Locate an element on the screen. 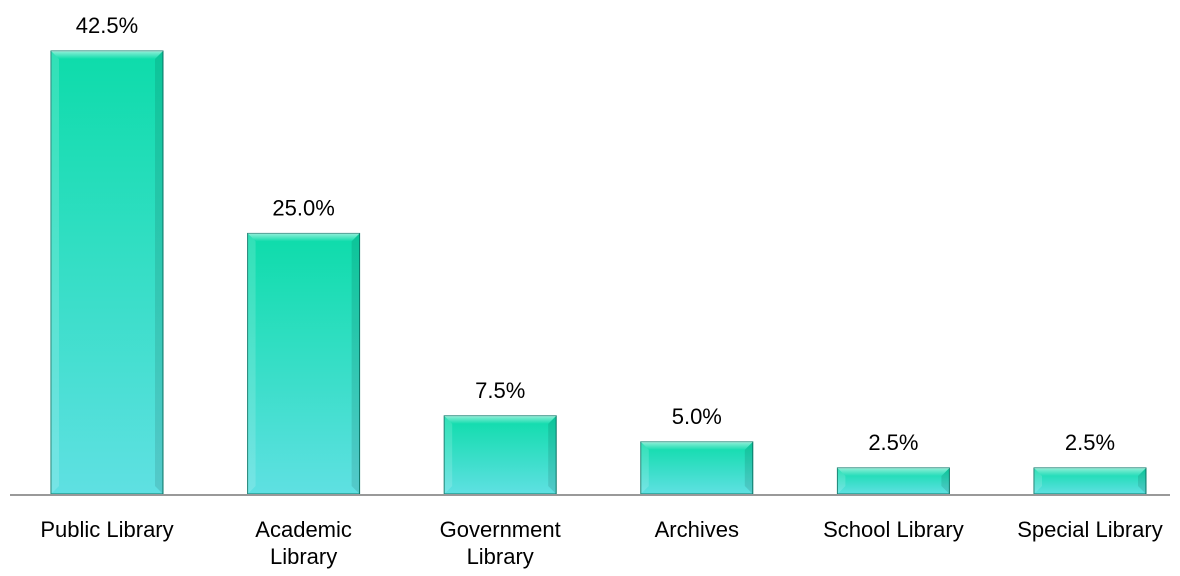 The width and height of the screenshot is (1180, 576). category-label-school-library: School Library is located at coordinates (893, 529).